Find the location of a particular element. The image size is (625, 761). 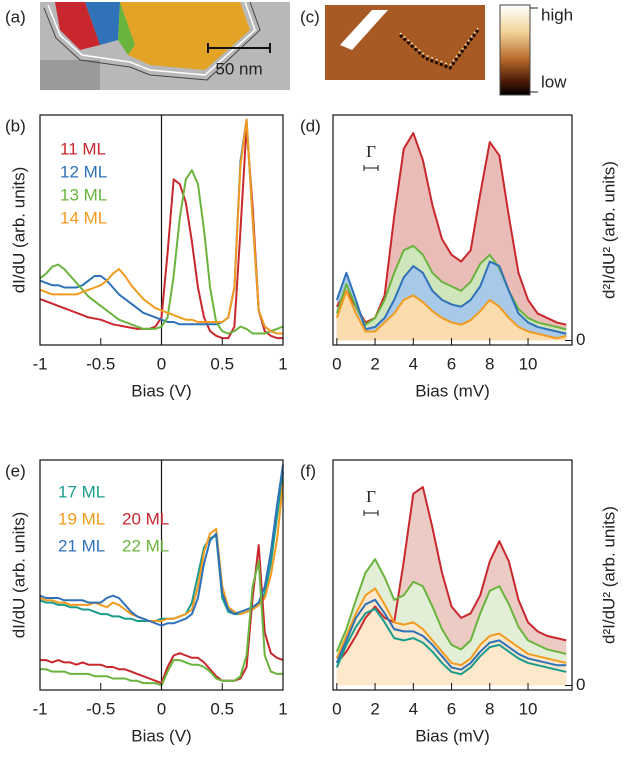

panel-label: (a) is located at coordinates (15, 16).